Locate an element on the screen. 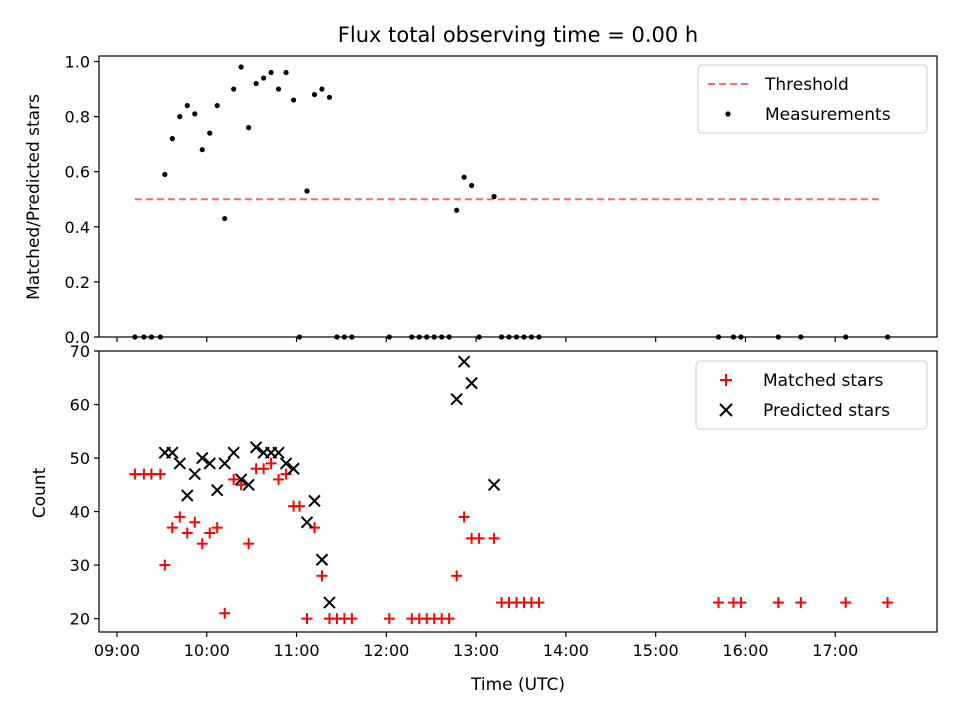  xtick-label: 09:00 is located at coordinates (117, 650).